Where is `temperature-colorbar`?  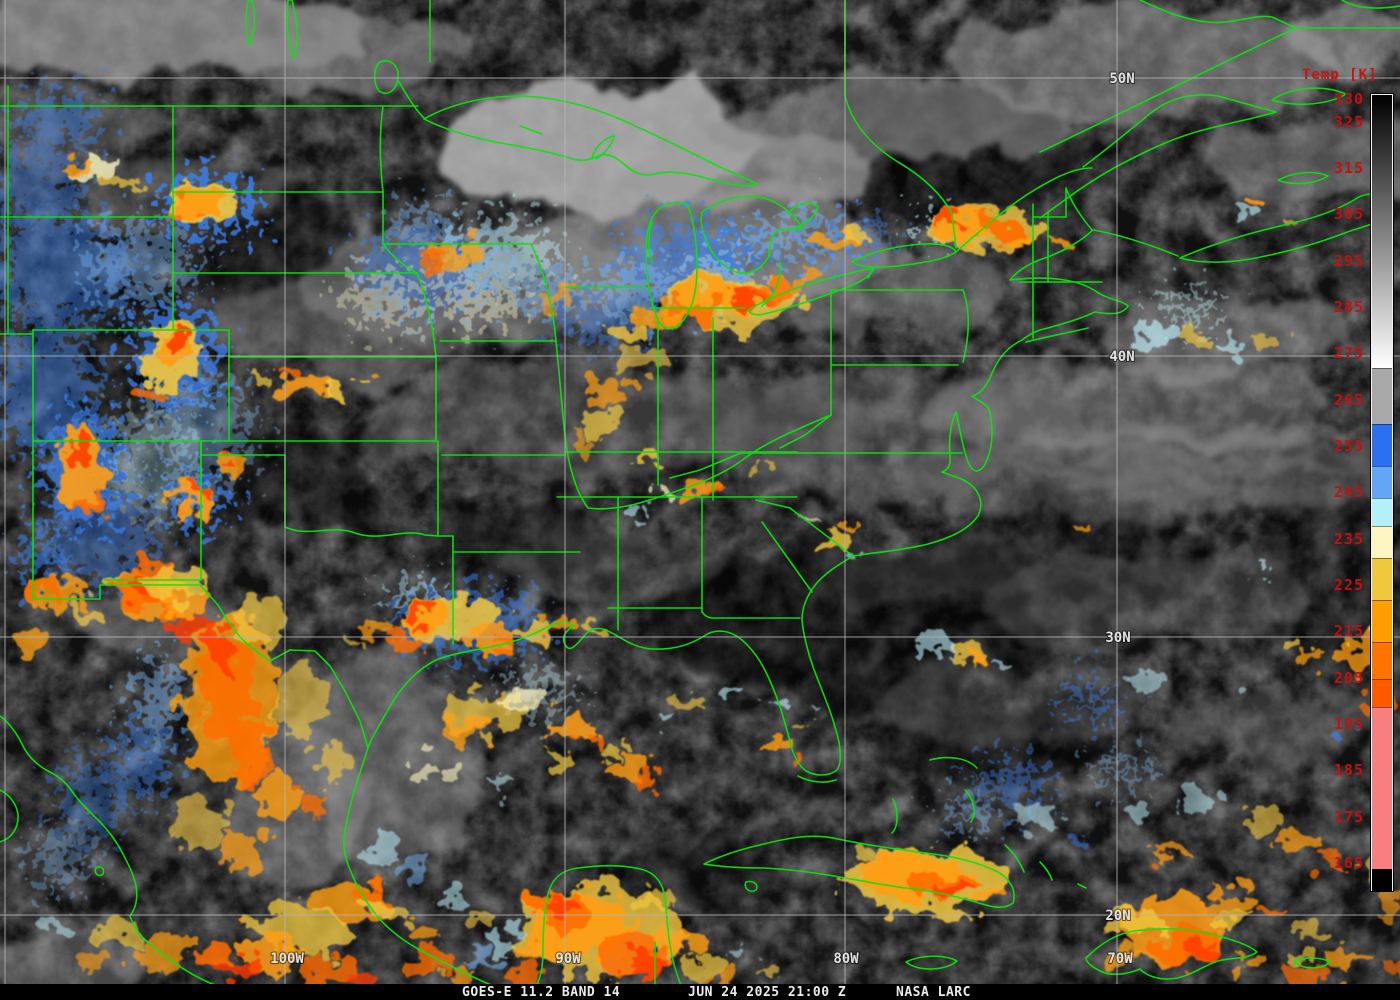 temperature-colorbar is located at coordinates (1382, 493).